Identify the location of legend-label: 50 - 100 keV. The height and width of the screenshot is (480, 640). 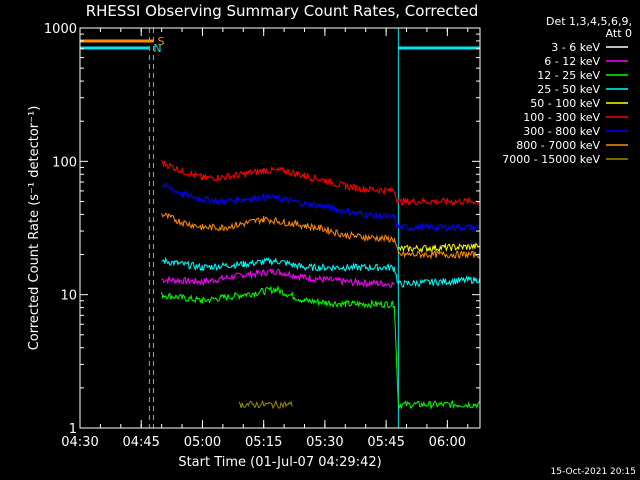
(565, 103).